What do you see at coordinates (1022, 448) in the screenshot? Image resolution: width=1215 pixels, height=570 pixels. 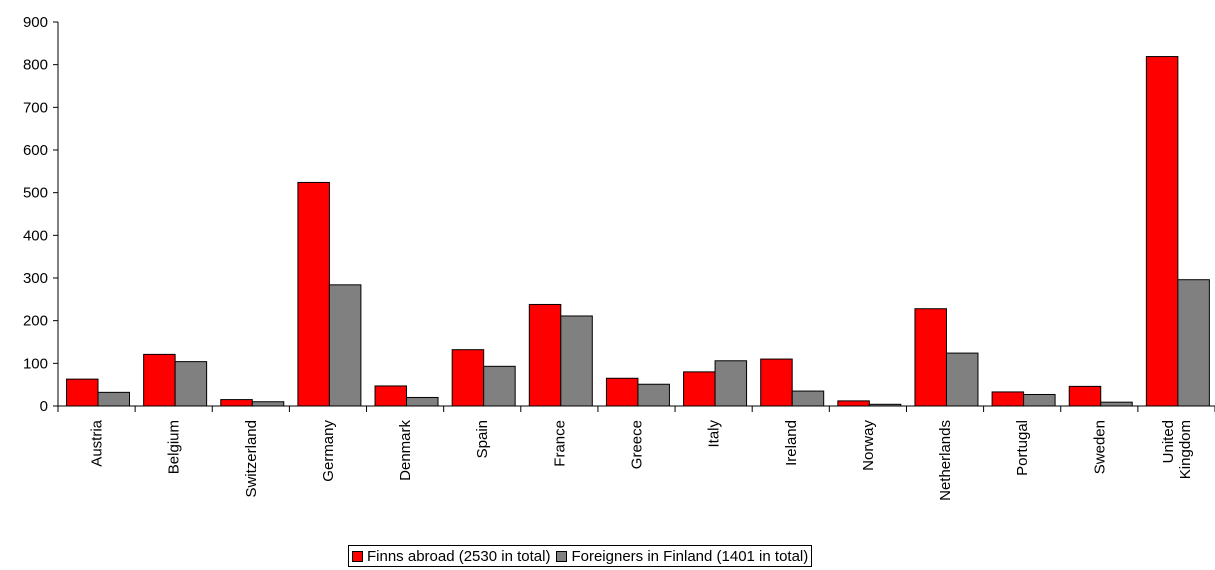 I see `x-tick-label: Portugal` at bounding box center [1022, 448].